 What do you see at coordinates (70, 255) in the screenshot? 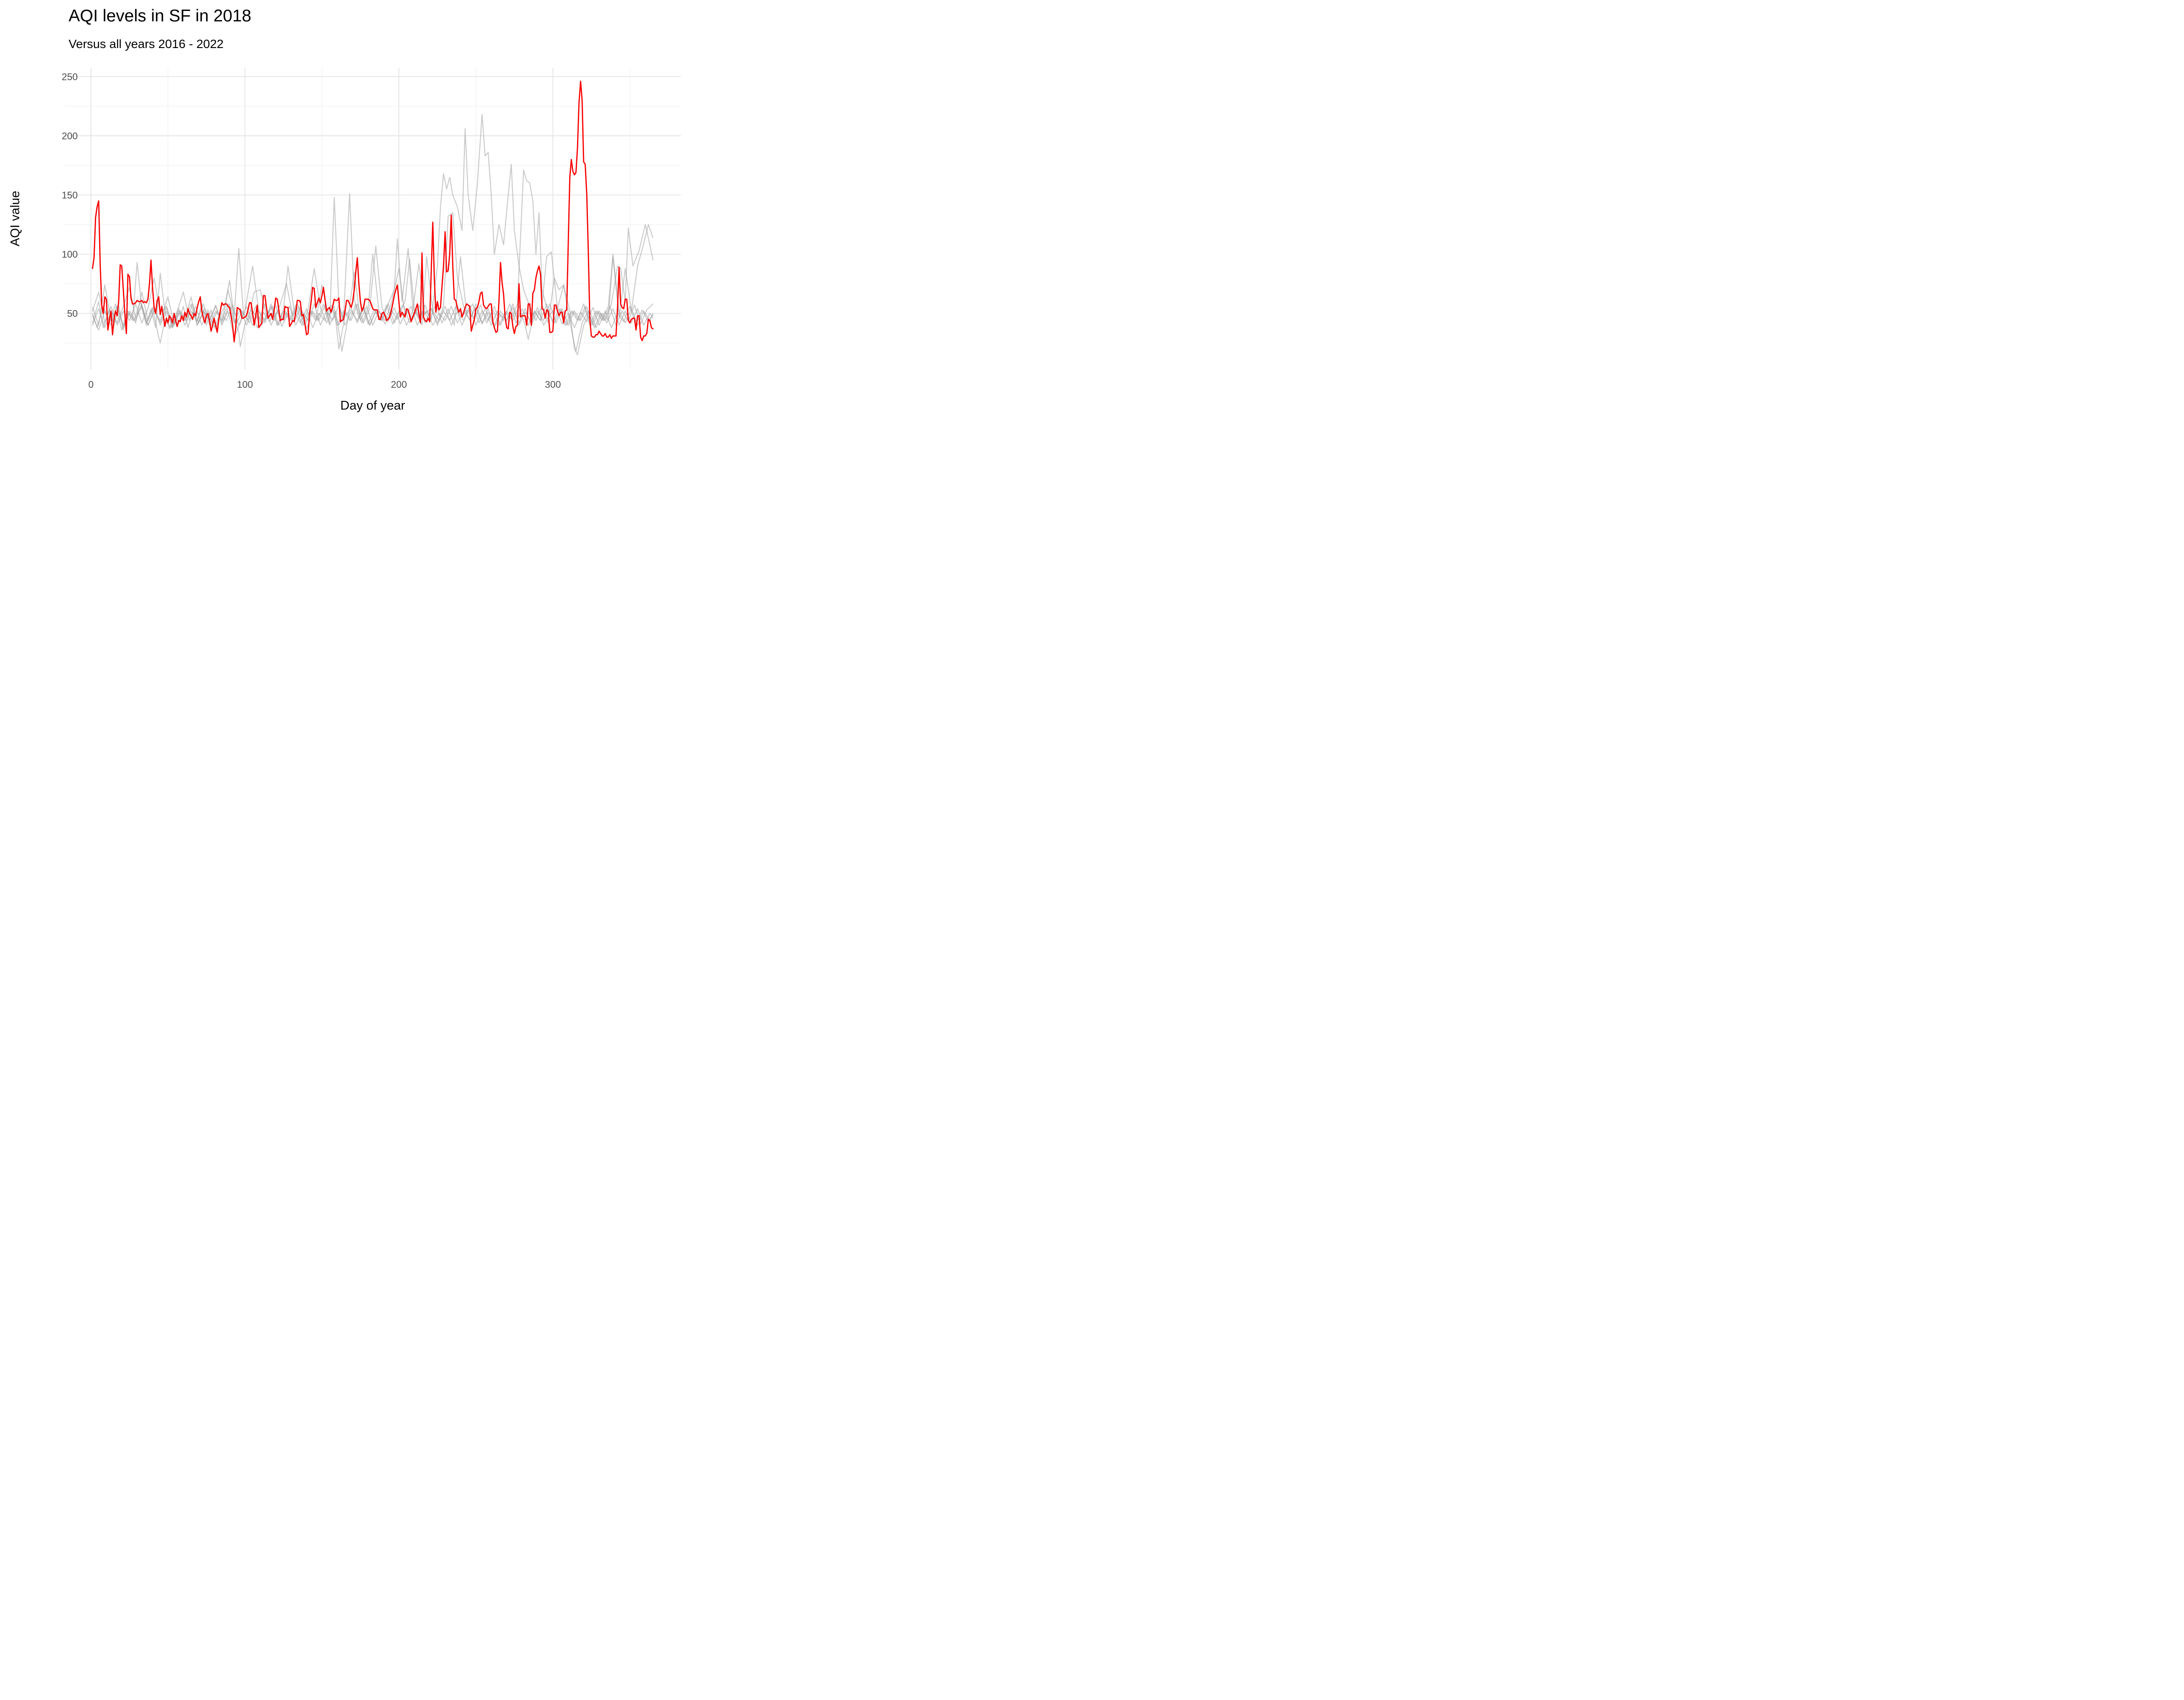
I see `y-tick-label: 100` at bounding box center [70, 255].